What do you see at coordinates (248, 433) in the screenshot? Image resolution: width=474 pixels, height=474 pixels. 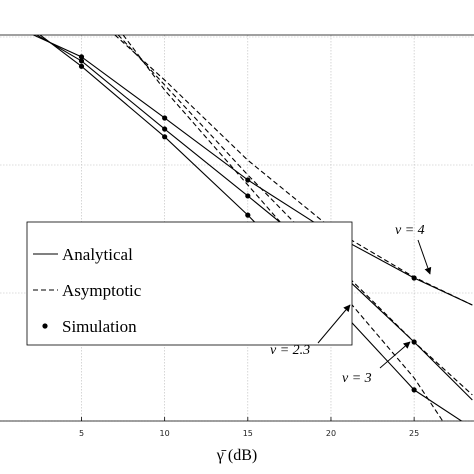 I see `x-tick-label: 15` at bounding box center [248, 433].